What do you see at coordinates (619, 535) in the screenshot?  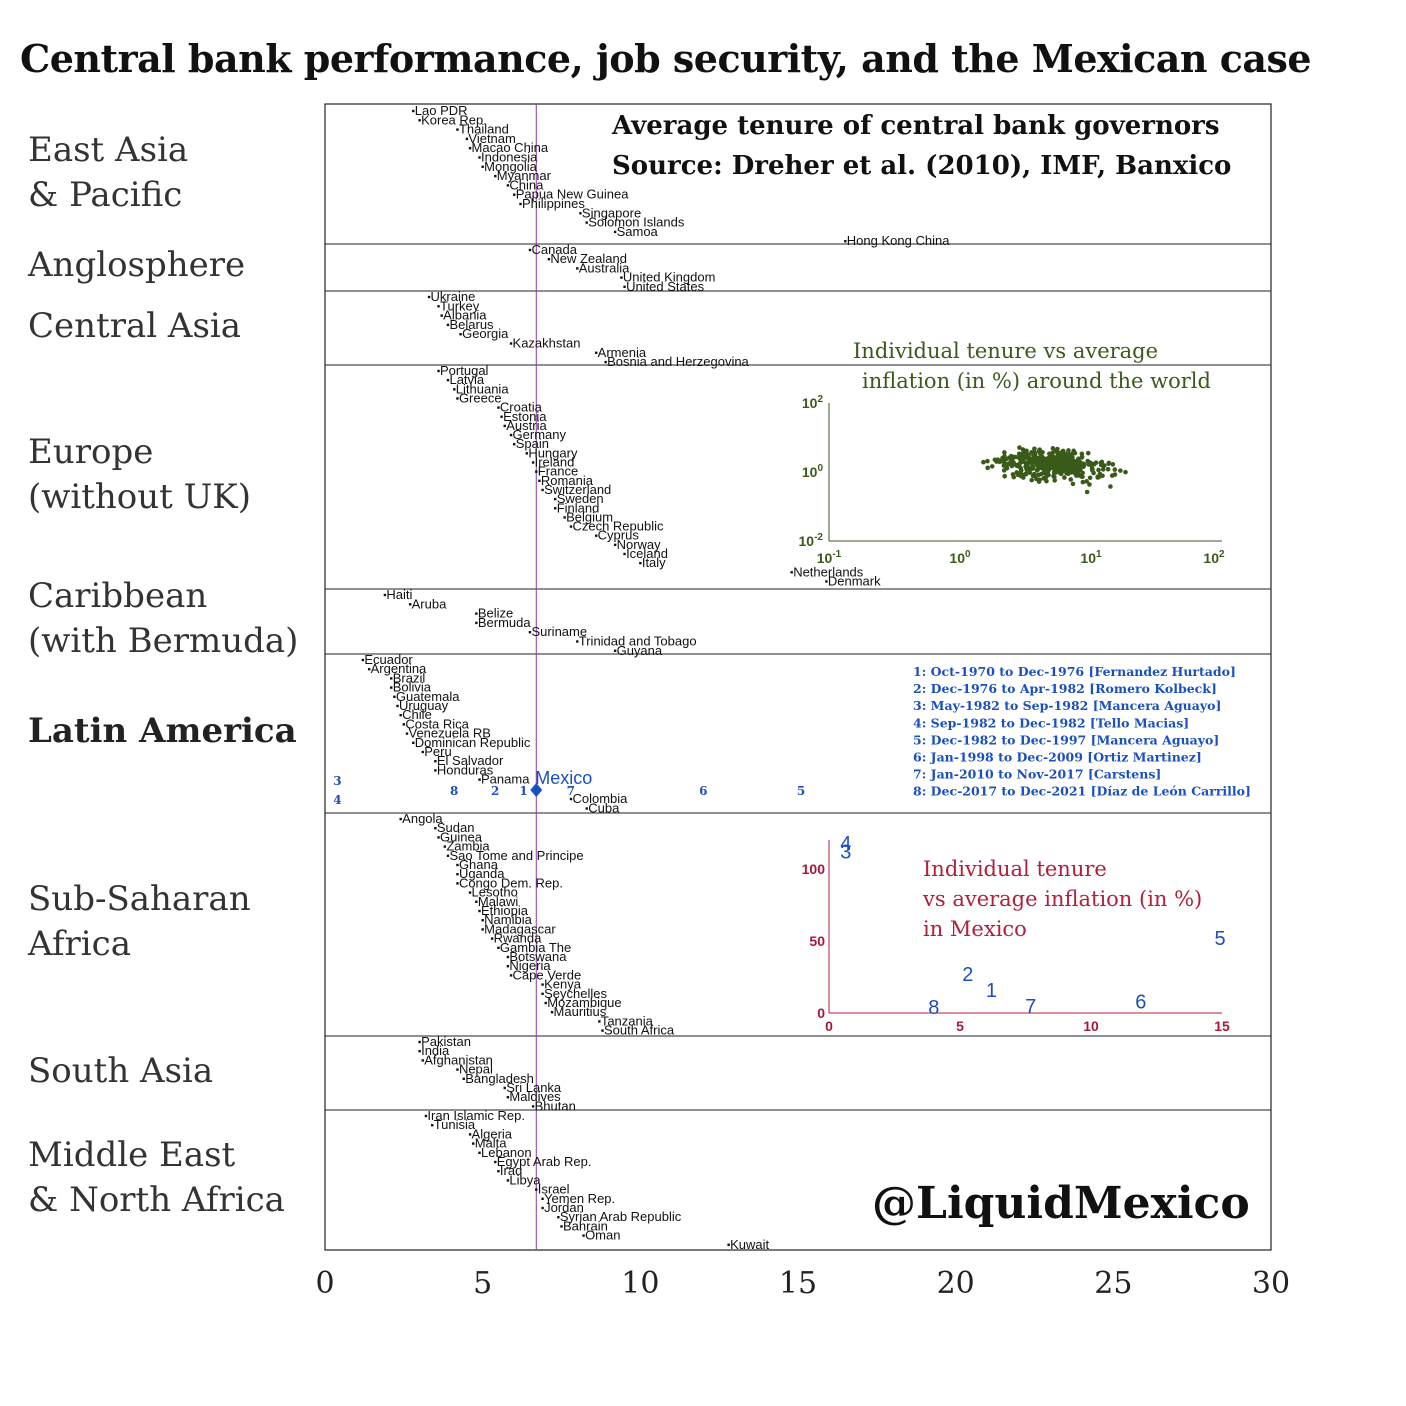 I see `country-label: Cyprus` at bounding box center [619, 535].